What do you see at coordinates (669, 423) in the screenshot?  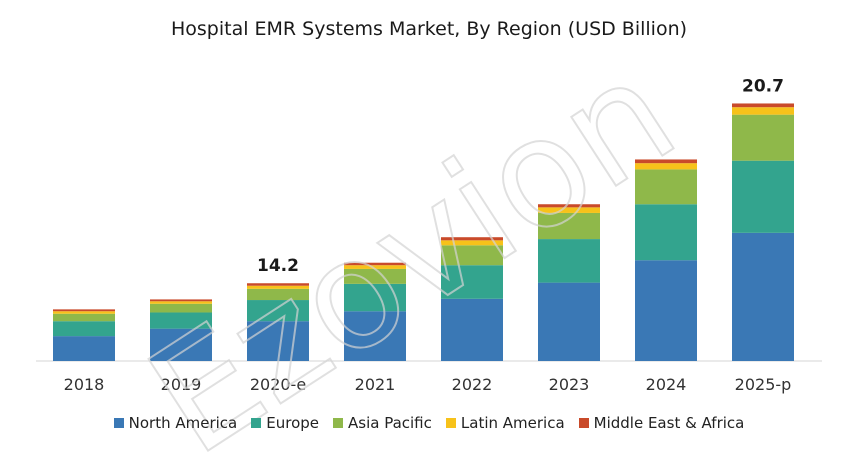 I see `legend-label: Middle East & Africa` at bounding box center [669, 423].